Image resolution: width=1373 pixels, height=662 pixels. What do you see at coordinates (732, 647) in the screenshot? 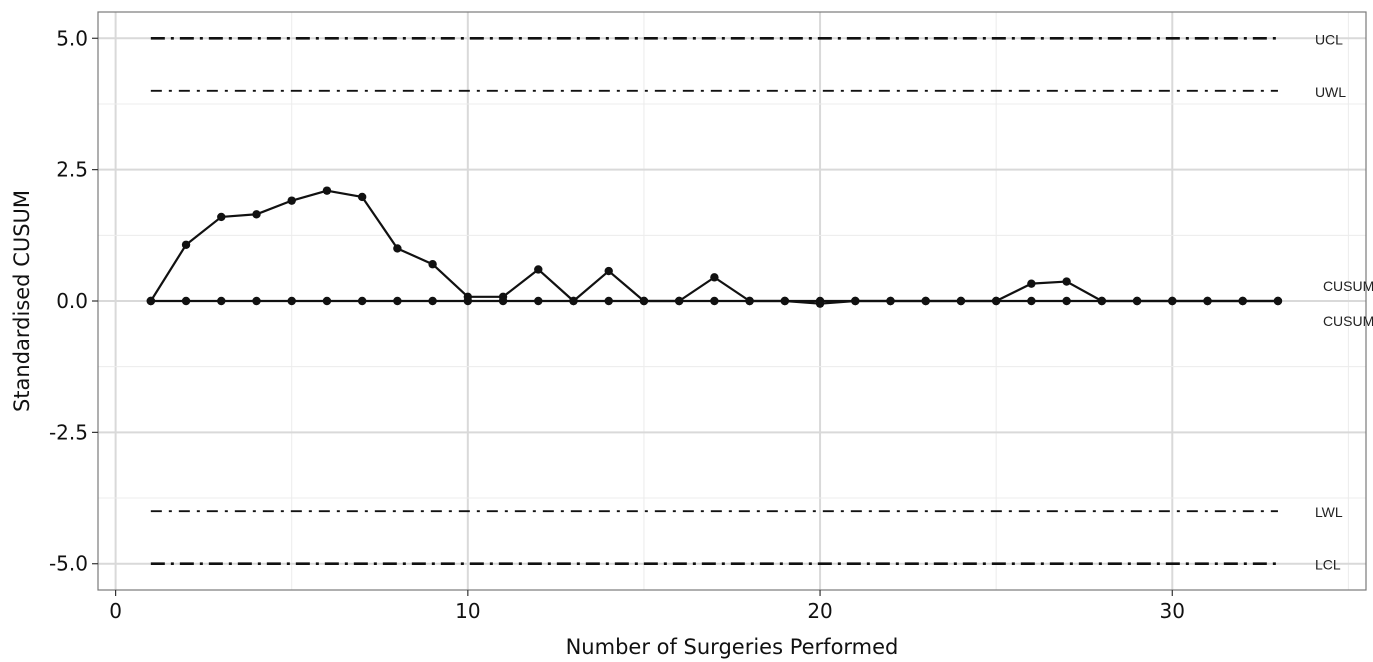
I see `x-axis-title: Number of Surgeries Performed` at bounding box center [732, 647].